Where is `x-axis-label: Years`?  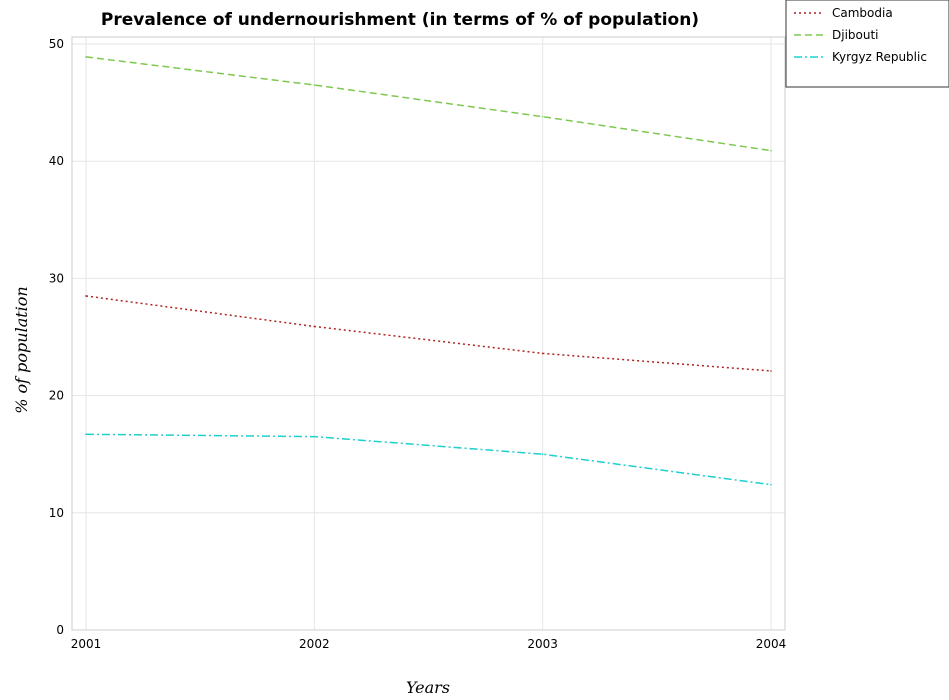
x-axis-label: Years is located at coordinates (428, 687).